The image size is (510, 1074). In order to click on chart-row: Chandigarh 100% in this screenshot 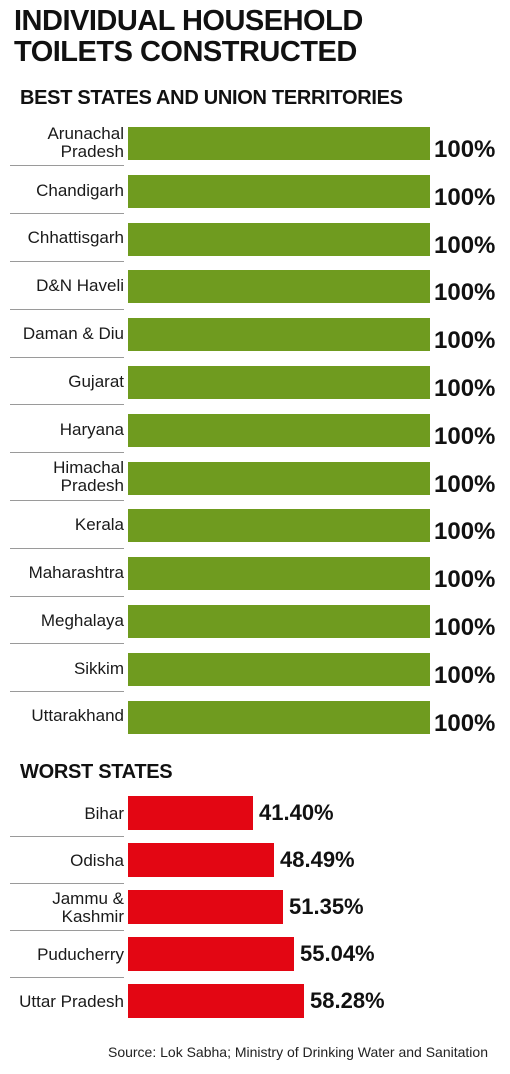, I will do `click(255, 190)`.